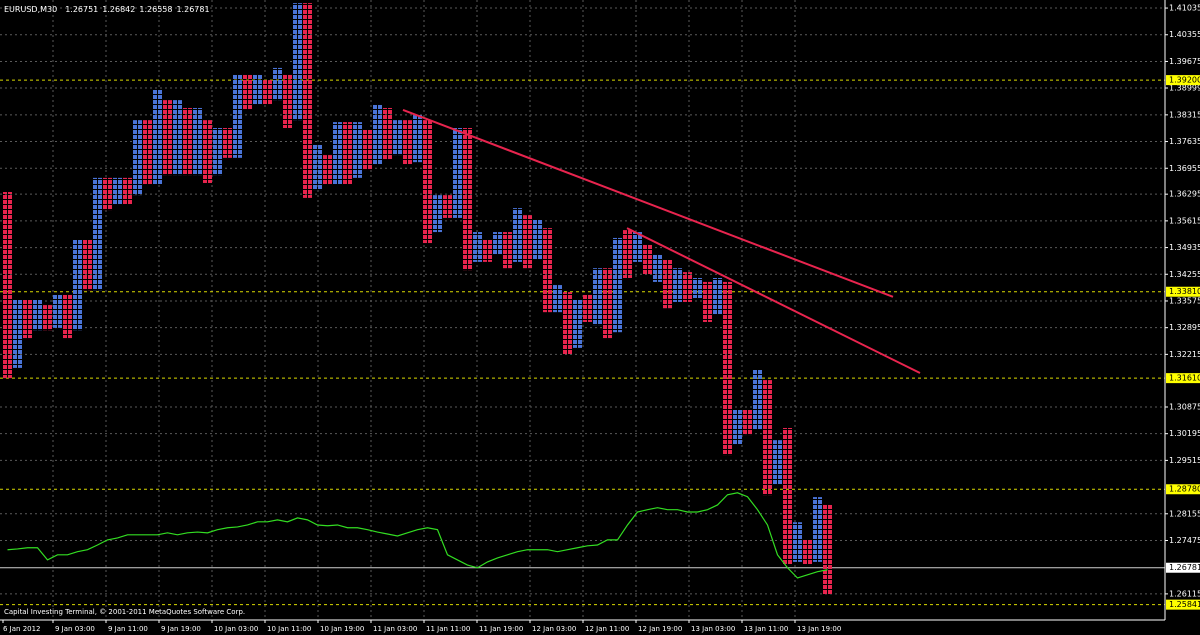 The image size is (1200, 635). What do you see at coordinates (1184, 220) in the screenshot?
I see `y-tick-label: 1.35615` at bounding box center [1184, 220].